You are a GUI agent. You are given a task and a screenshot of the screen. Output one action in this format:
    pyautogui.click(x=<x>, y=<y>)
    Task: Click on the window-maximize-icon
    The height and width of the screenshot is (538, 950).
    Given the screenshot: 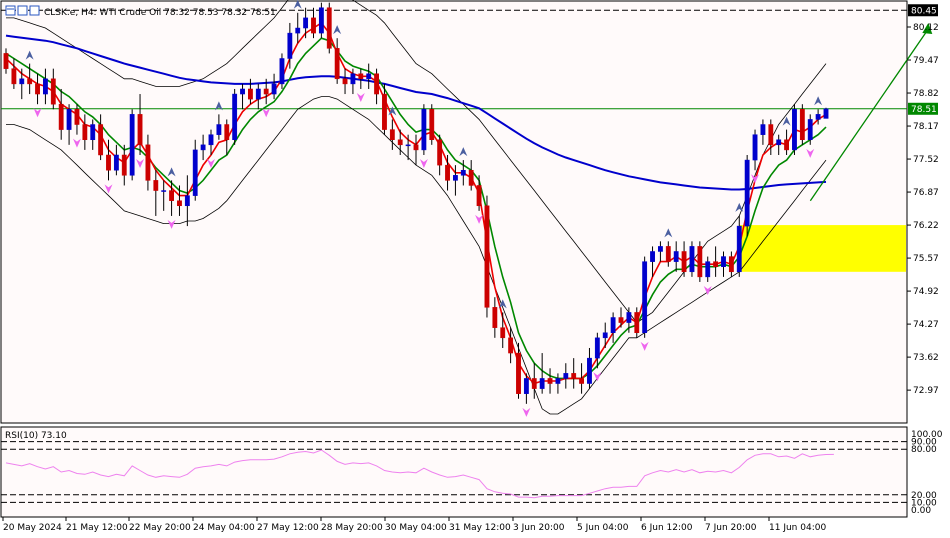 What is the action you would take?
    pyautogui.click(x=34, y=10)
    